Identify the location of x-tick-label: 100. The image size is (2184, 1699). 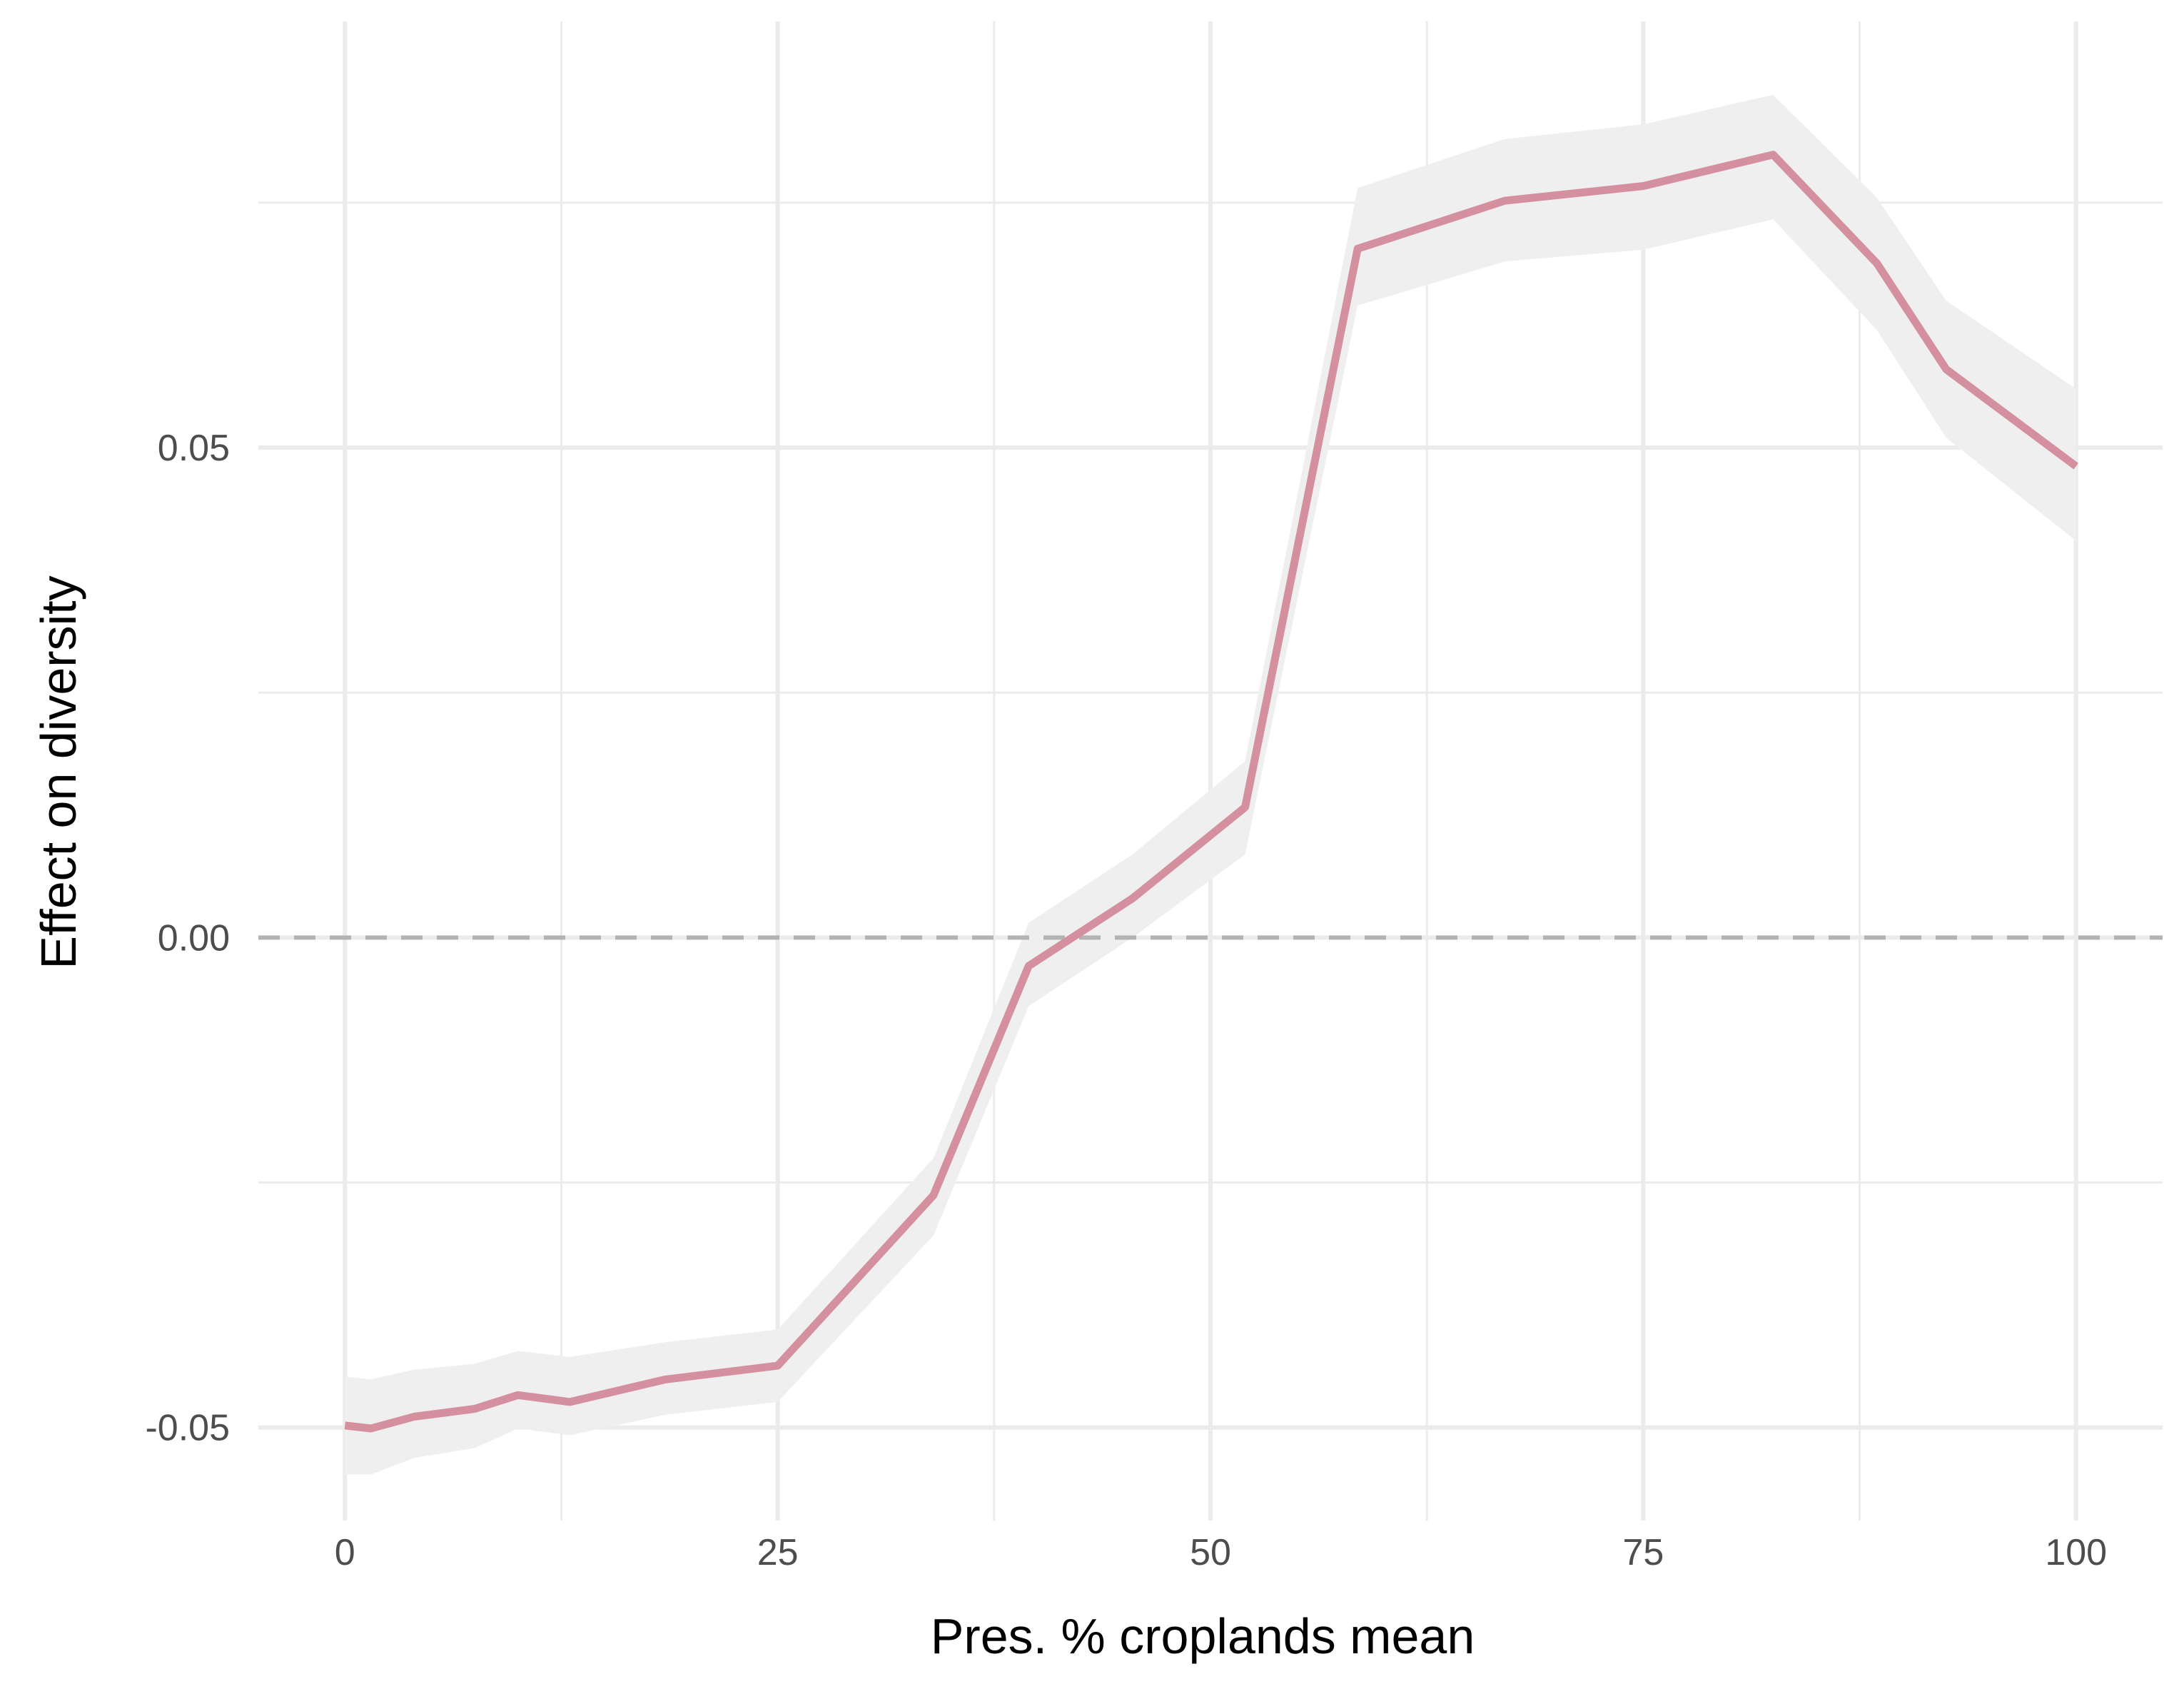
(2076, 1552).